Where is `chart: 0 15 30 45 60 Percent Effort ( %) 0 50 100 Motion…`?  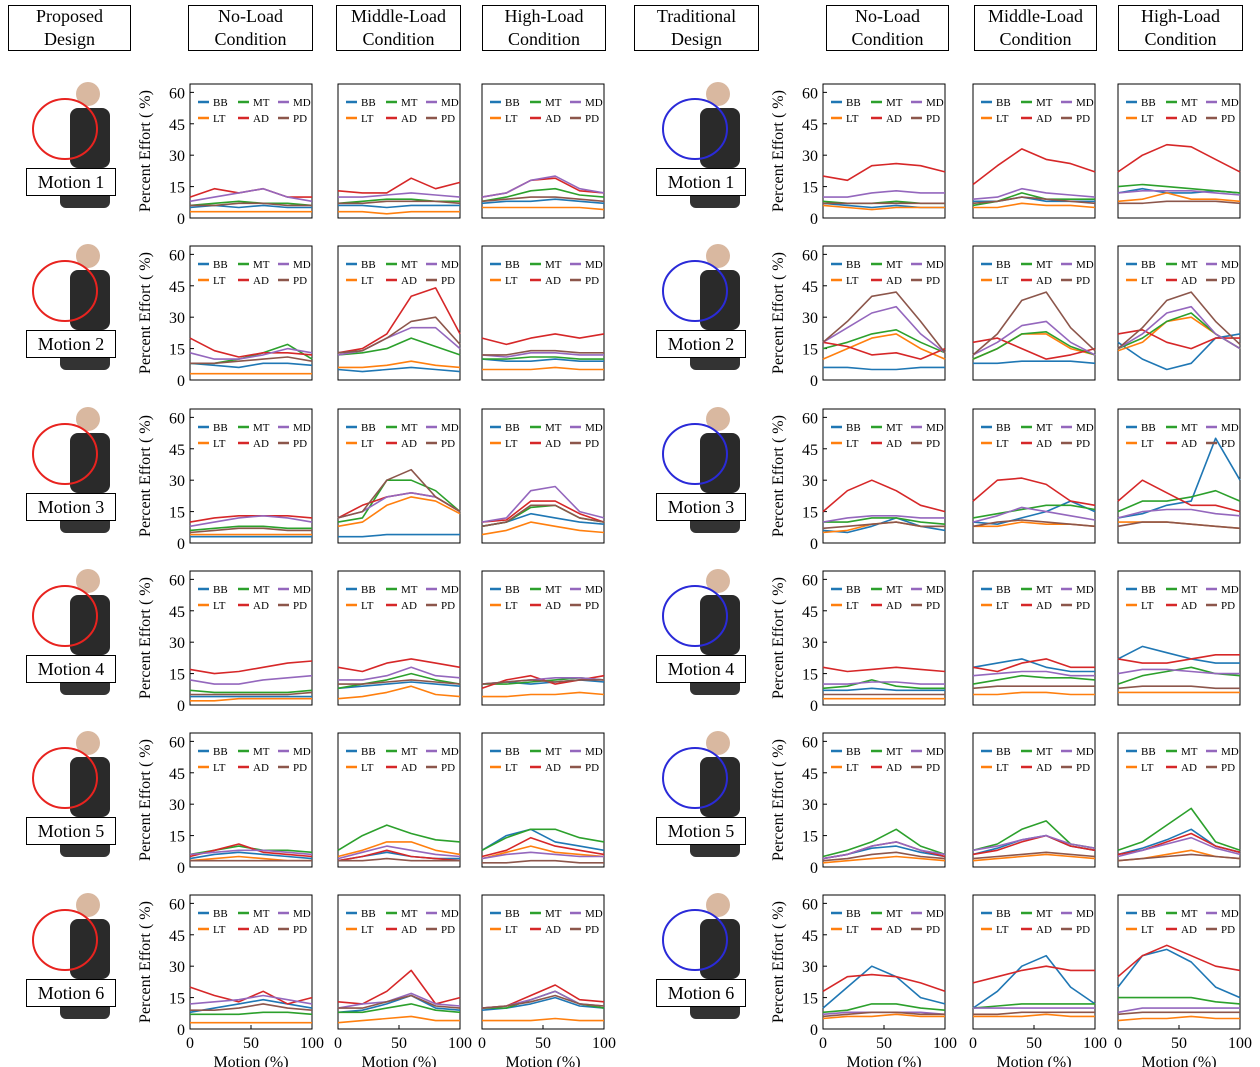
chart: 0 15 30 45 60 Percent Effort ( %) 0 50 100 Motion… is located at coordinates (863, 980).